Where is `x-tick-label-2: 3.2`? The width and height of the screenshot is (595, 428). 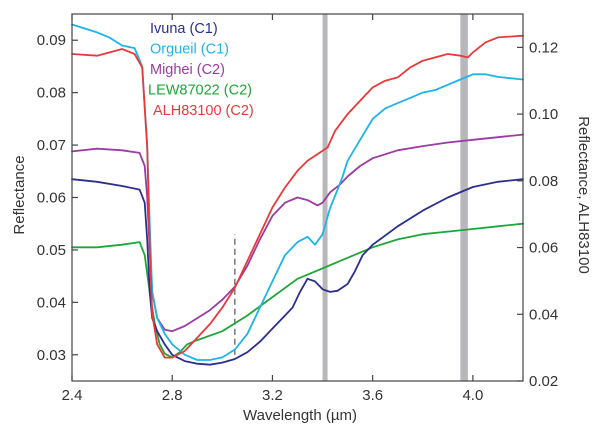
x-tick-label-2: 3.2 is located at coordinates (272, 395).